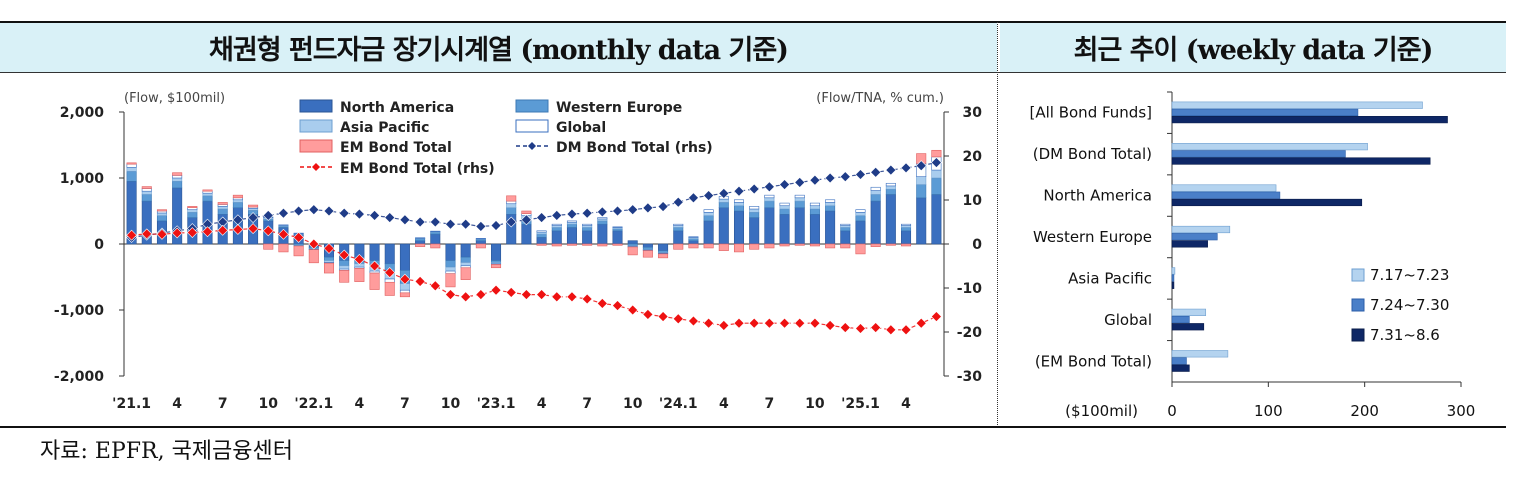 The width and height of the screenshot is (1513, 484). I want to click on x-tick-label: 10, so click(633, 404).